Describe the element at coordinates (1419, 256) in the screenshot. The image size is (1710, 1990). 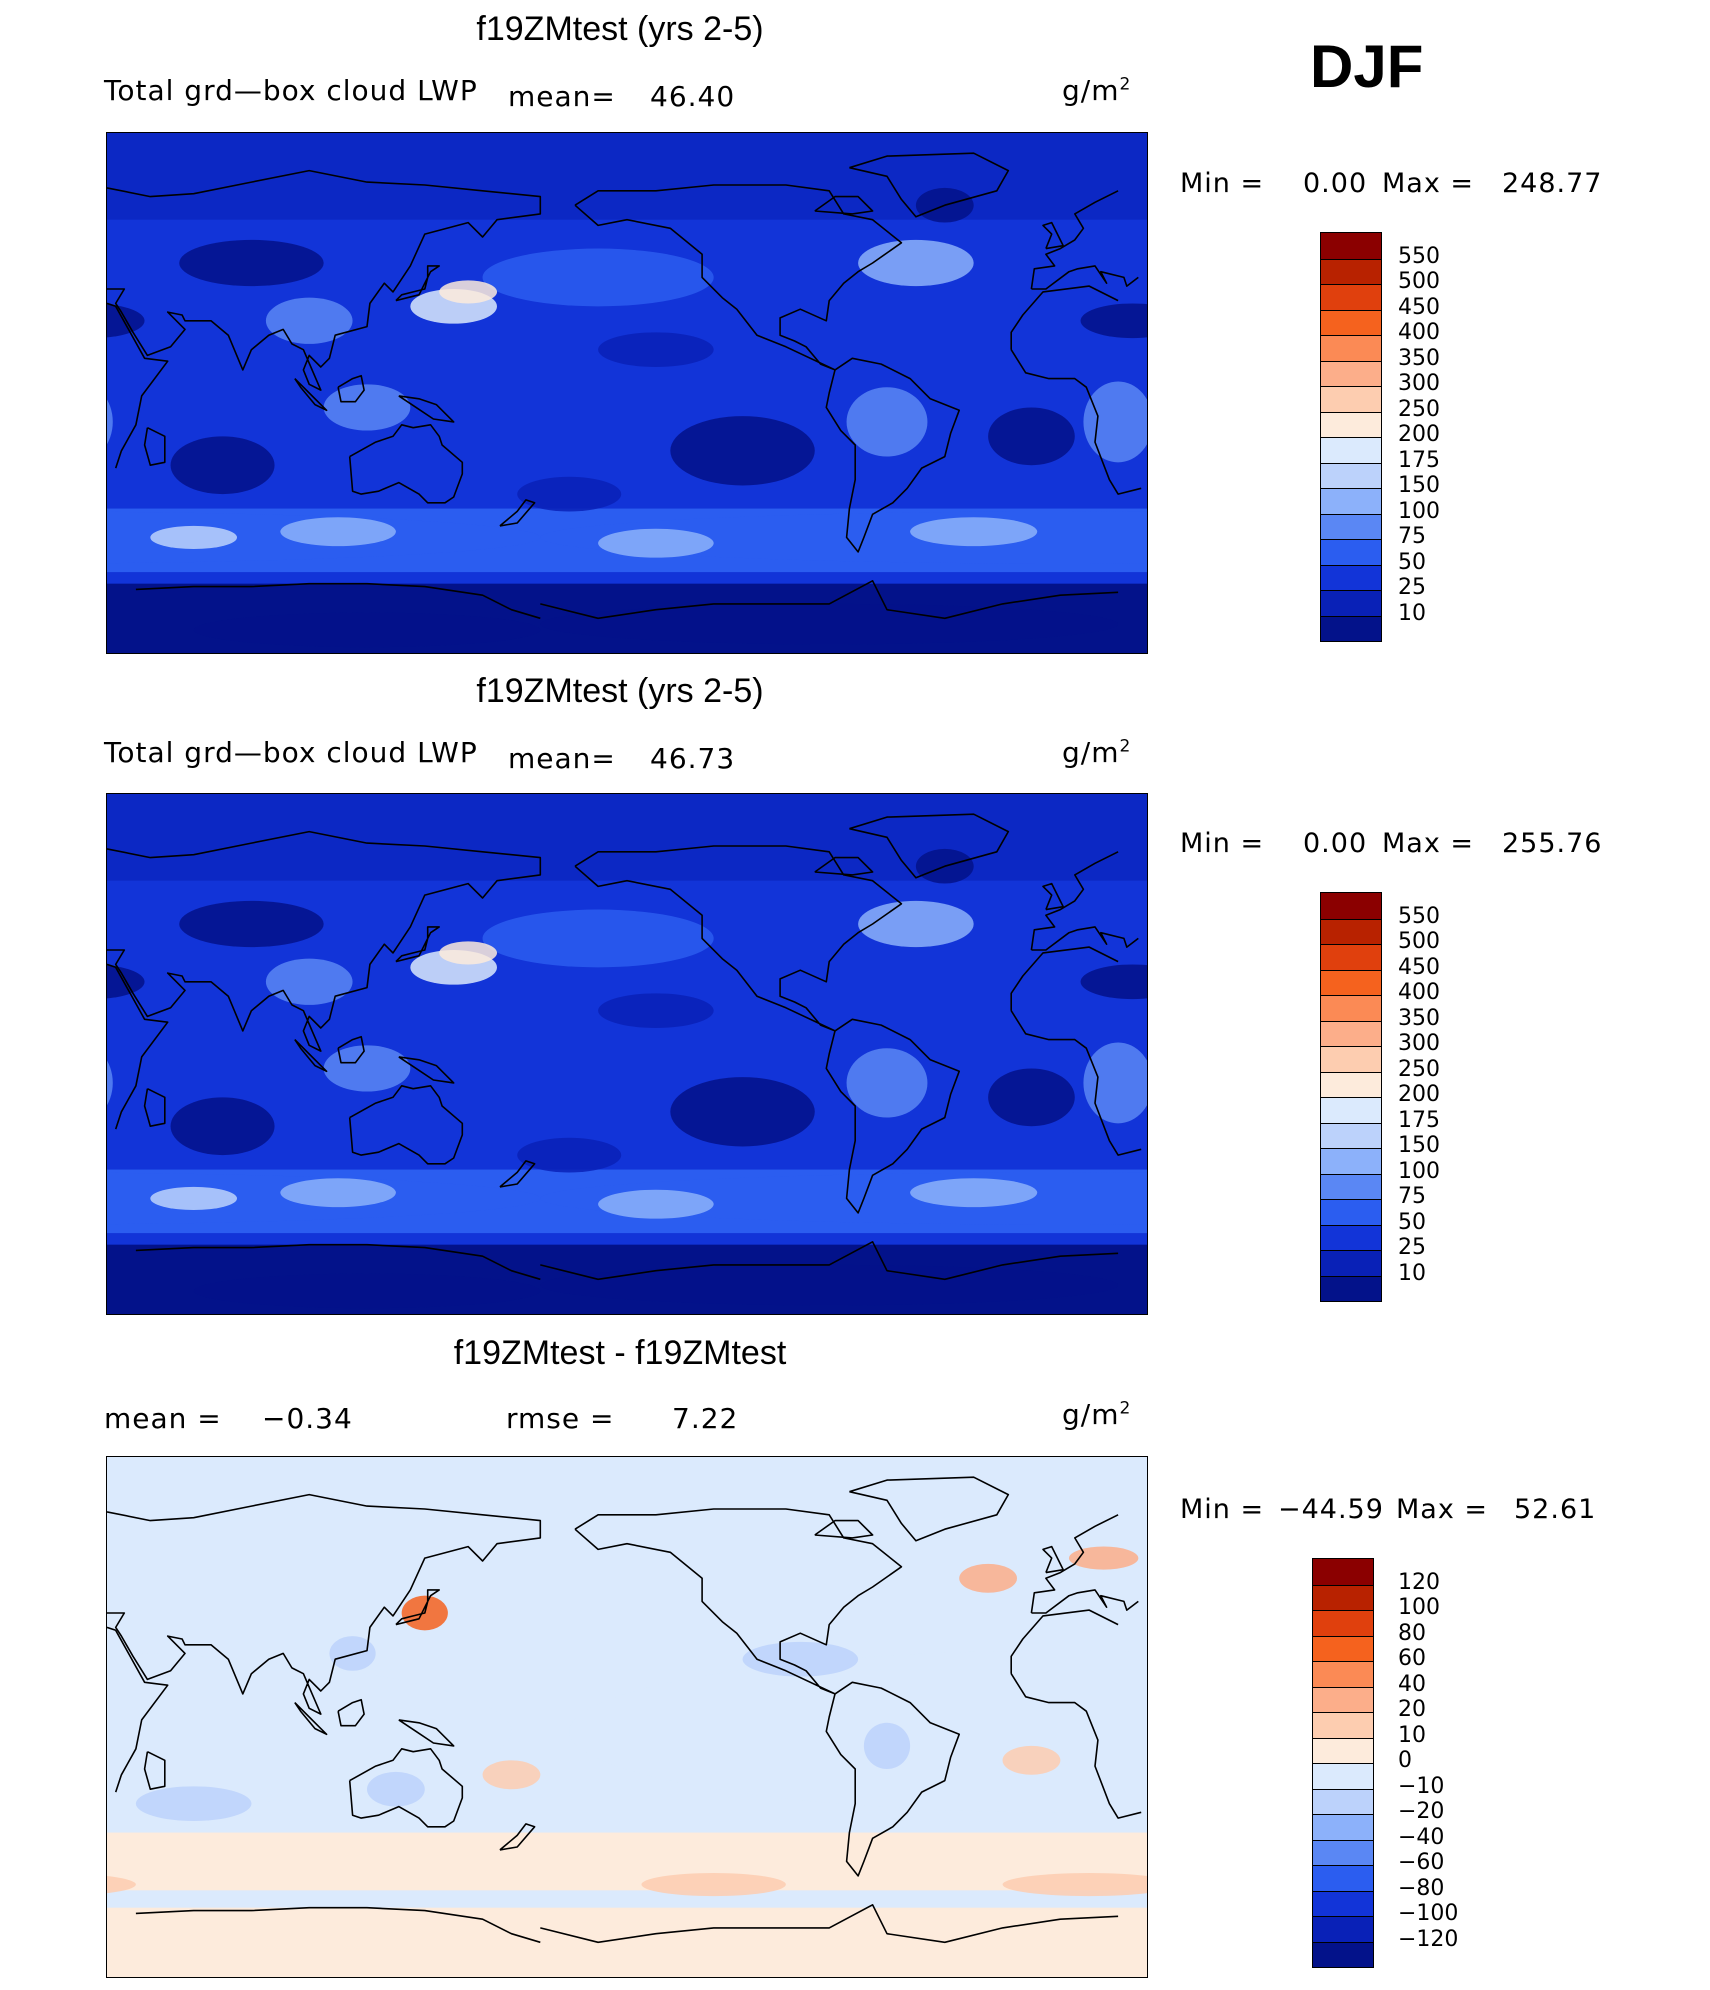
I see `colorbar-tick-label: 550` at that location.